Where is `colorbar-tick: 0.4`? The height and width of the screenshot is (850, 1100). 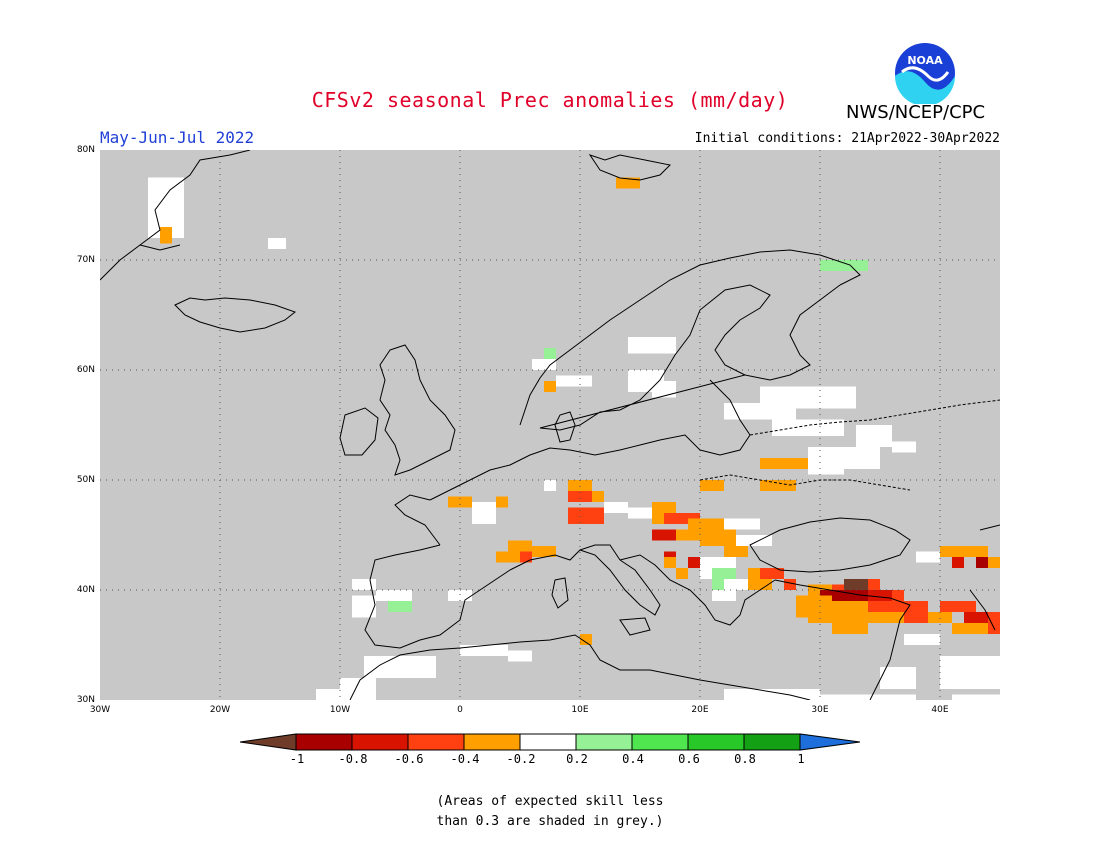 colorbar-tick: 0.4 is located at coordinates (633, 759).